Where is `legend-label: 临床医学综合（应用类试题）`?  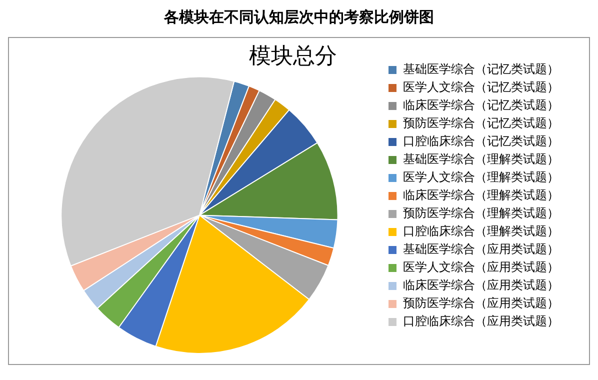
legend-label: 临床医学综合（应用类试题） is located at coordinates (481, 285).